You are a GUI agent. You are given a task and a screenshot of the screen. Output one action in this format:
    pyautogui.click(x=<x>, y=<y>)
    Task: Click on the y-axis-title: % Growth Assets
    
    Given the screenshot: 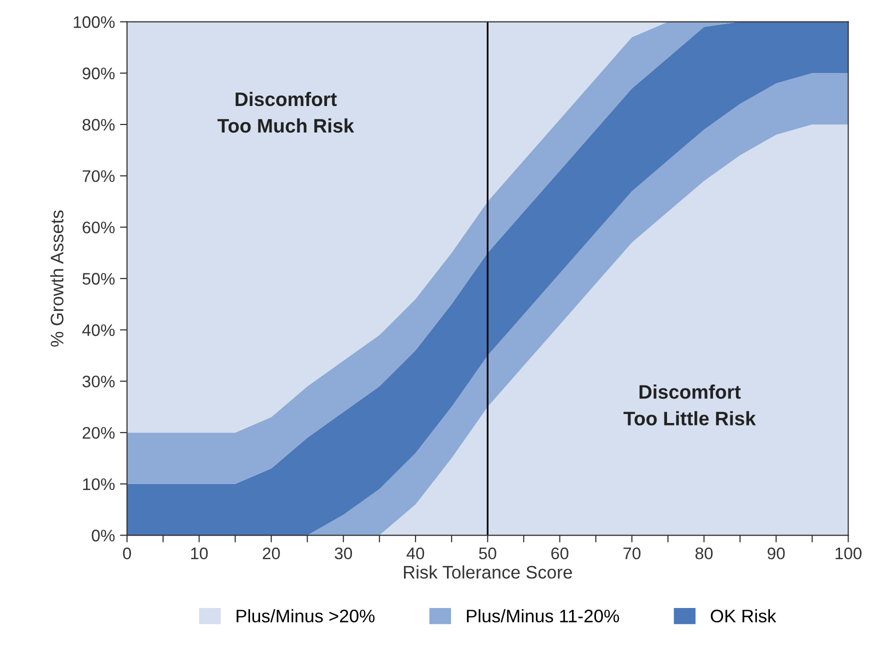 What is the action you would take?
    pyautogui.click(x=57, y=278)
    